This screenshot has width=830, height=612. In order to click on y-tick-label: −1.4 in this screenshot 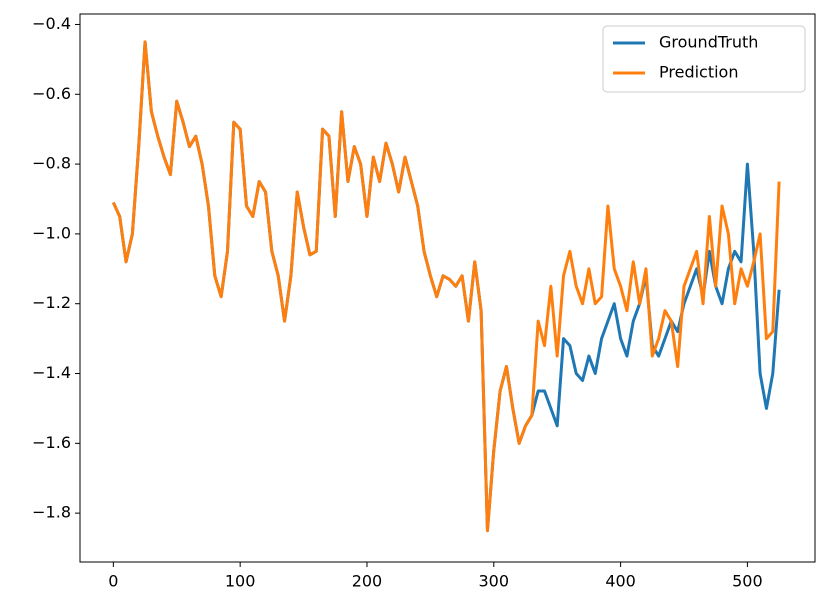, I will do `click(51, 372)`.